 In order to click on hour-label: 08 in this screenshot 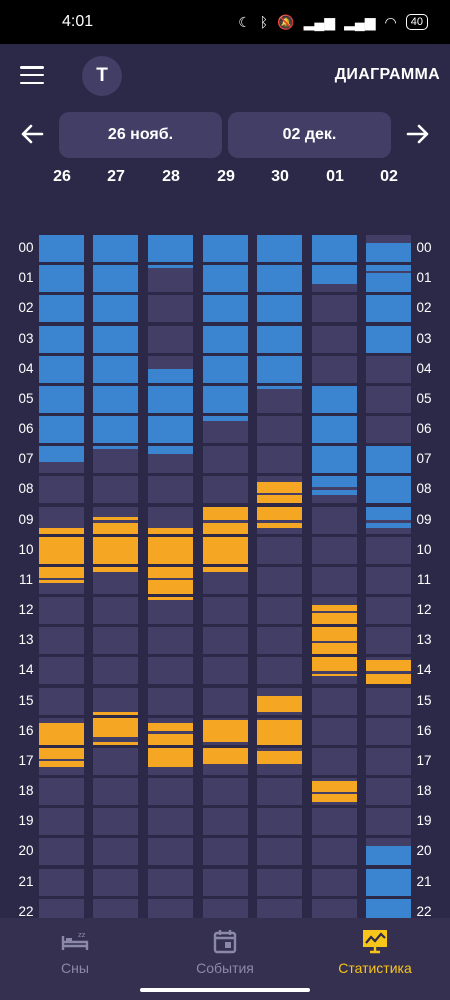, I will do `click(26, 489)`.